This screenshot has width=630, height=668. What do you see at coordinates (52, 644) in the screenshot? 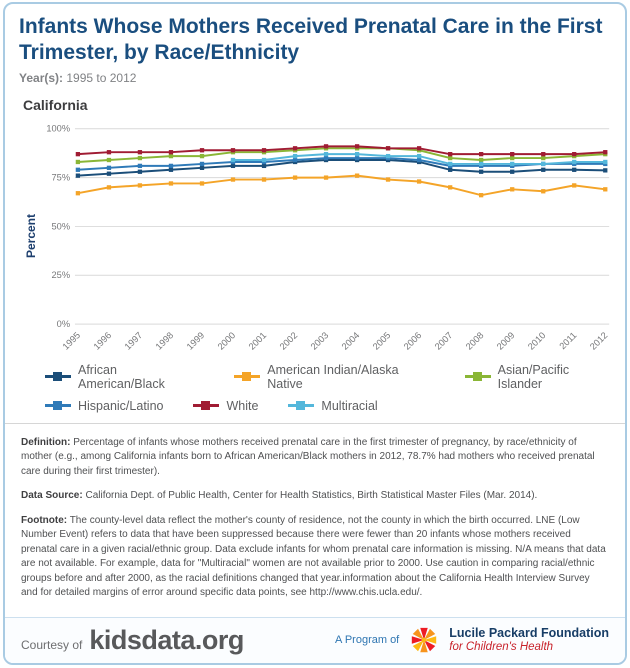
I see `courtesy-label: Courtesy of` at bounding box center [52, 644].